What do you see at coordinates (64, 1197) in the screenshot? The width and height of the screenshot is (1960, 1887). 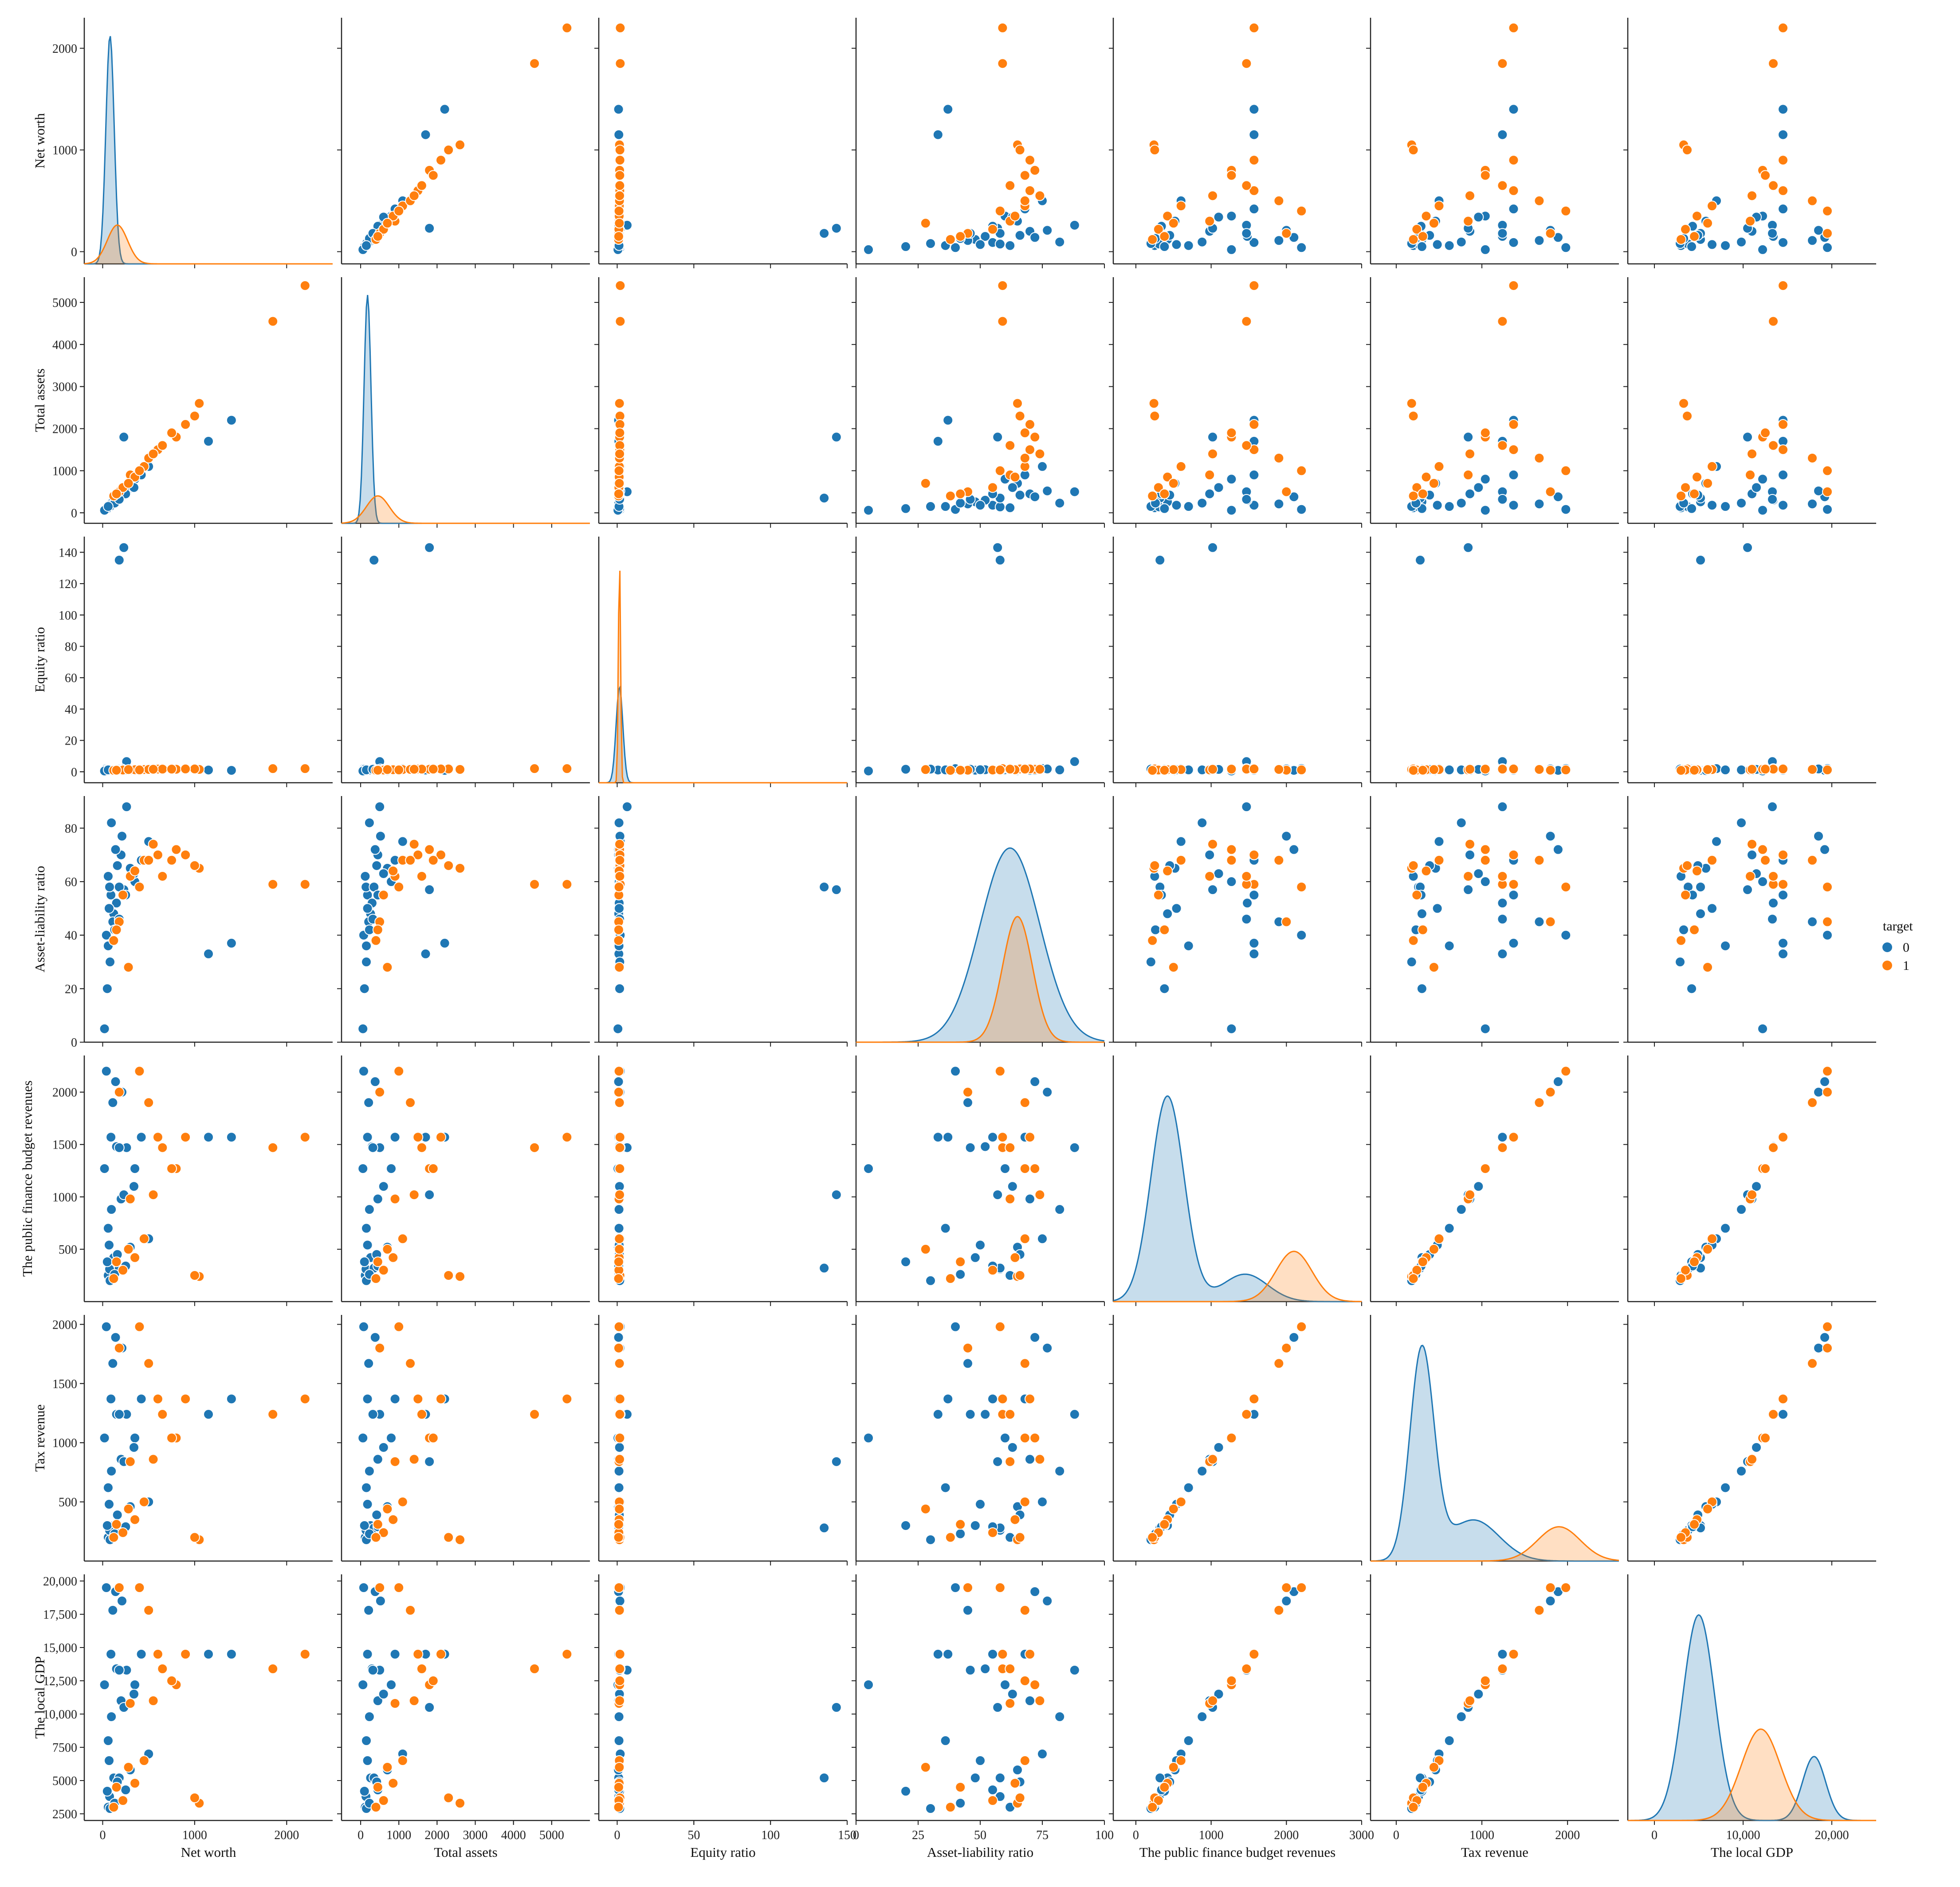 I see `y-tick-label: 1000` at bounding box center [64, 1197].